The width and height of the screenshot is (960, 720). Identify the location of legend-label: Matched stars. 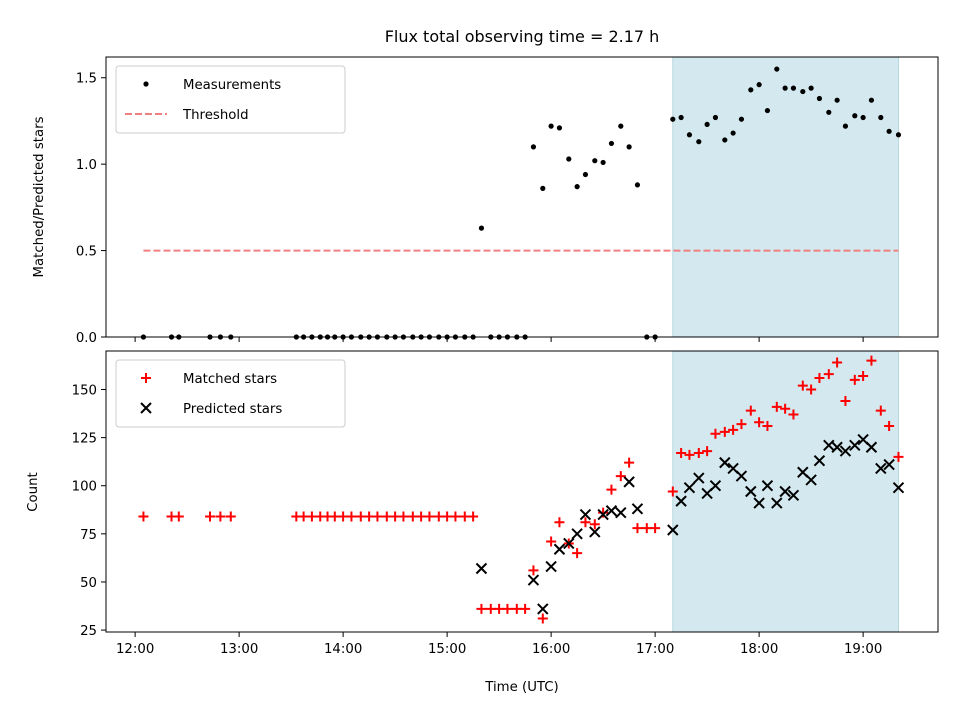
(230, 379).